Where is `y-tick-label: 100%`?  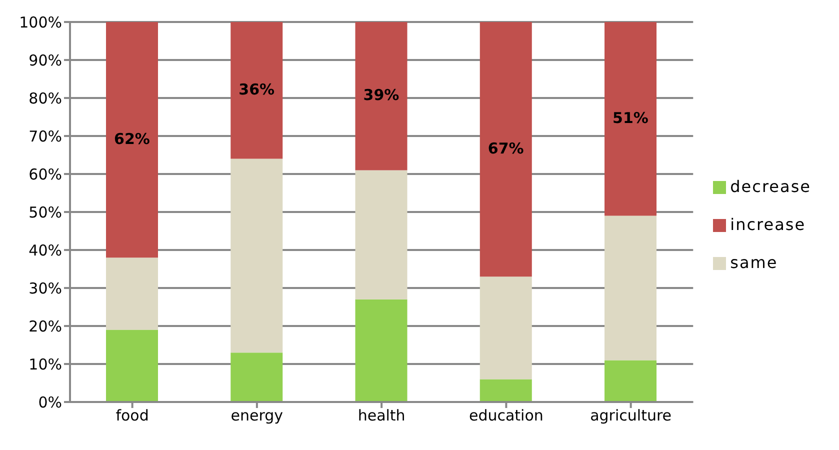 y-tick-label: 100% is located at coordinates (40, 22).